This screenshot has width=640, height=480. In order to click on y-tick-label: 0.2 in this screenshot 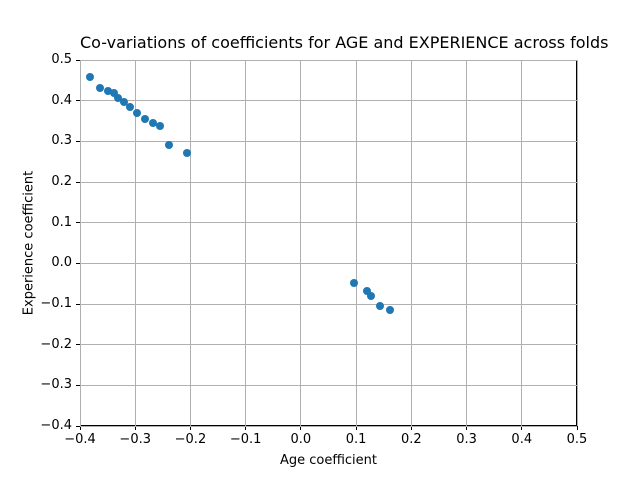, I will do `click(61, 181)`.